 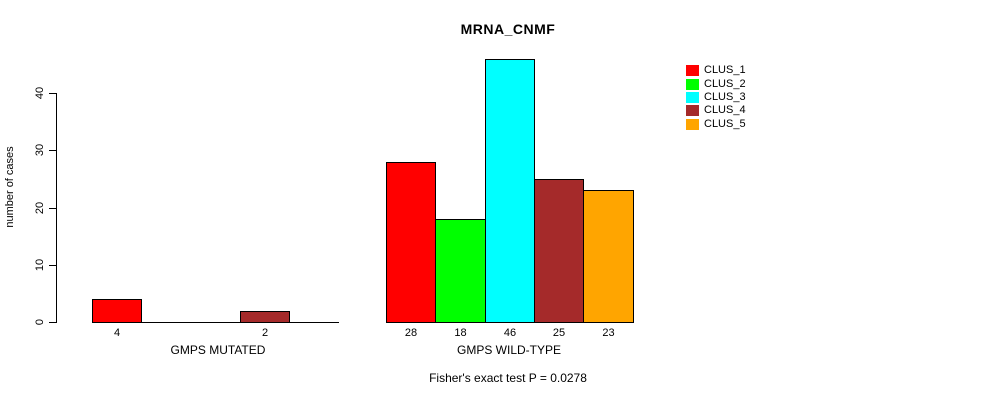 I want to click on legend-label: CLUS_5, so click(x=725, y=123).